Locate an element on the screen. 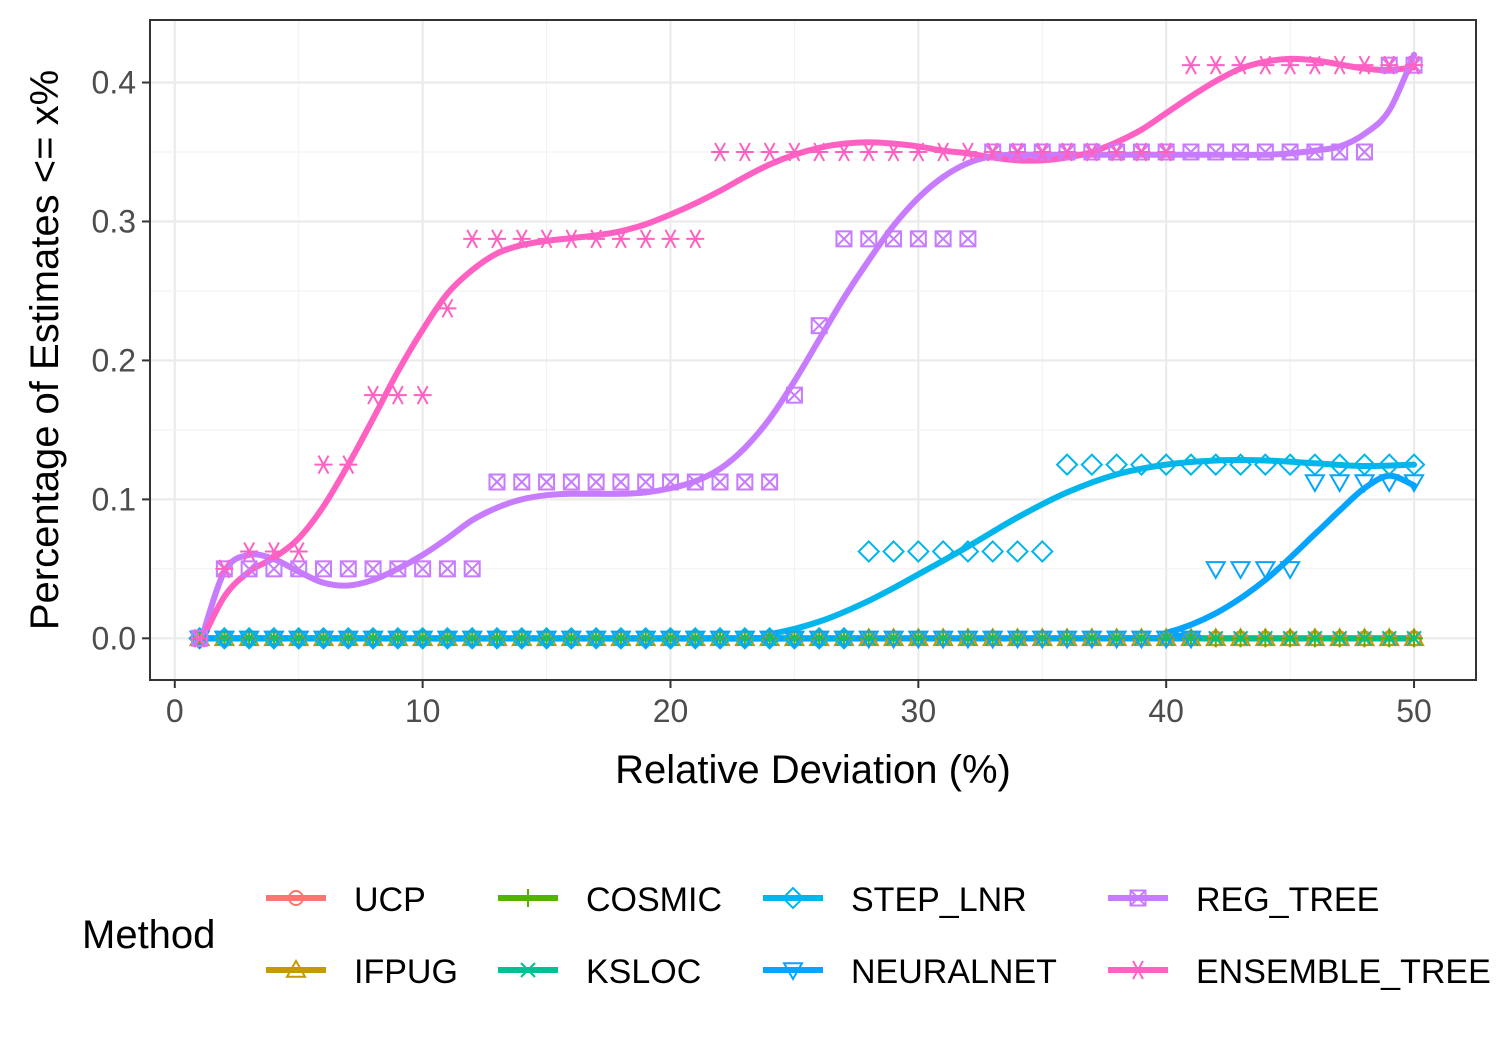 This screenshot has width=1500, height=1050. x-axis: 0 10 20 30 40 50 is located at coordinates (799, 704).